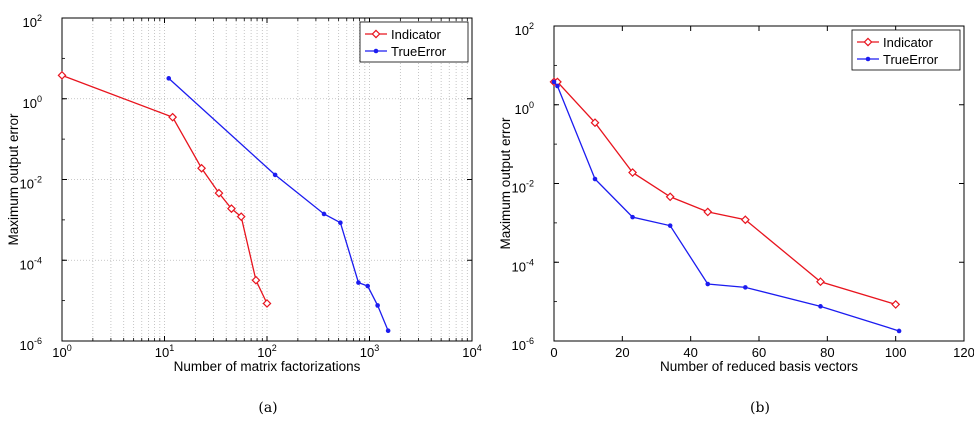 This screenshot has width=974, height=424. What do you see at coordinates (759, 352) in the screenshot?
I see `x-tick-label: 60` at bounding box center [759, 352].